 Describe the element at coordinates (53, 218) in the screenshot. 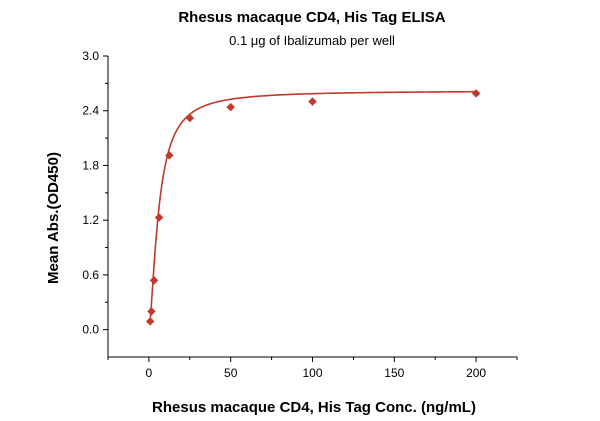

I see `y-axis-label: Mean Abs.(OD450)` at that location.